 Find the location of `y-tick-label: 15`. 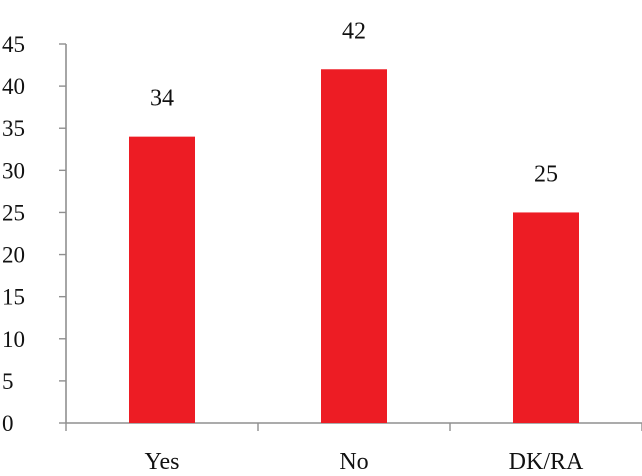

y-tick-label: 15 is located at coordinates (13, 297).